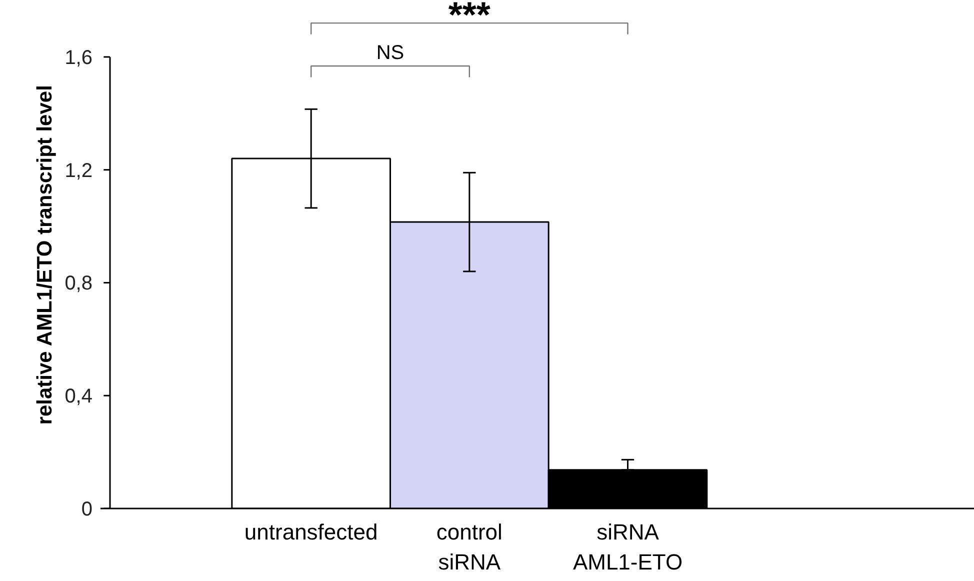 The image size is (974, 581). Describe the element at coordinates (78, 171) in the screenshot. I see `y-tick-label: 1,2` at that location.